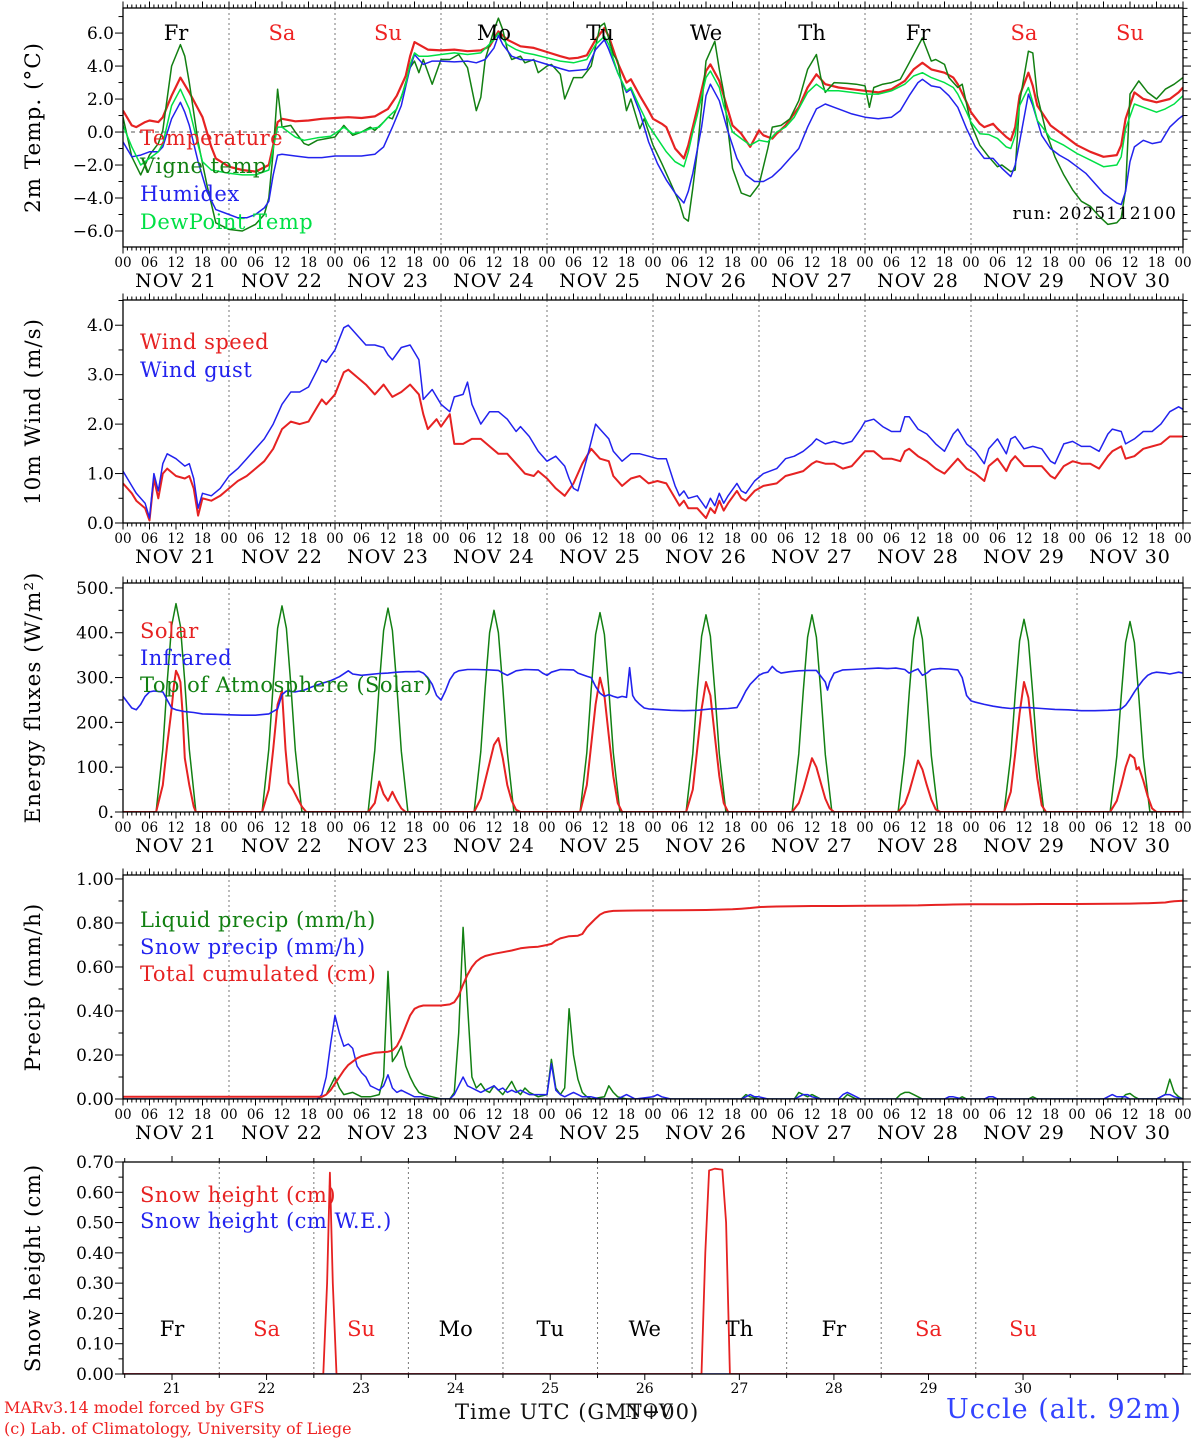 Image resolution: width=1194 pixels, height=1440 pixels. Describe the element at coordinates (653, 691) in the screenshot. I see `series-infrared-line` at that location.